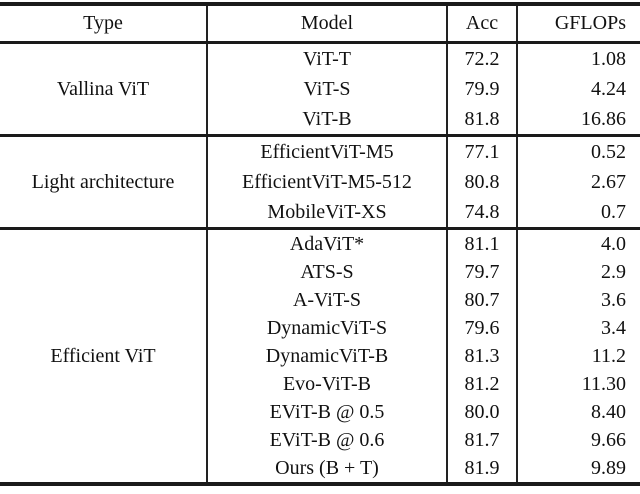 This screenshot has height=494, width=640. I want to click on table-row: EViT-B @ 0.5 80.0 8.40, so click(424, 412).